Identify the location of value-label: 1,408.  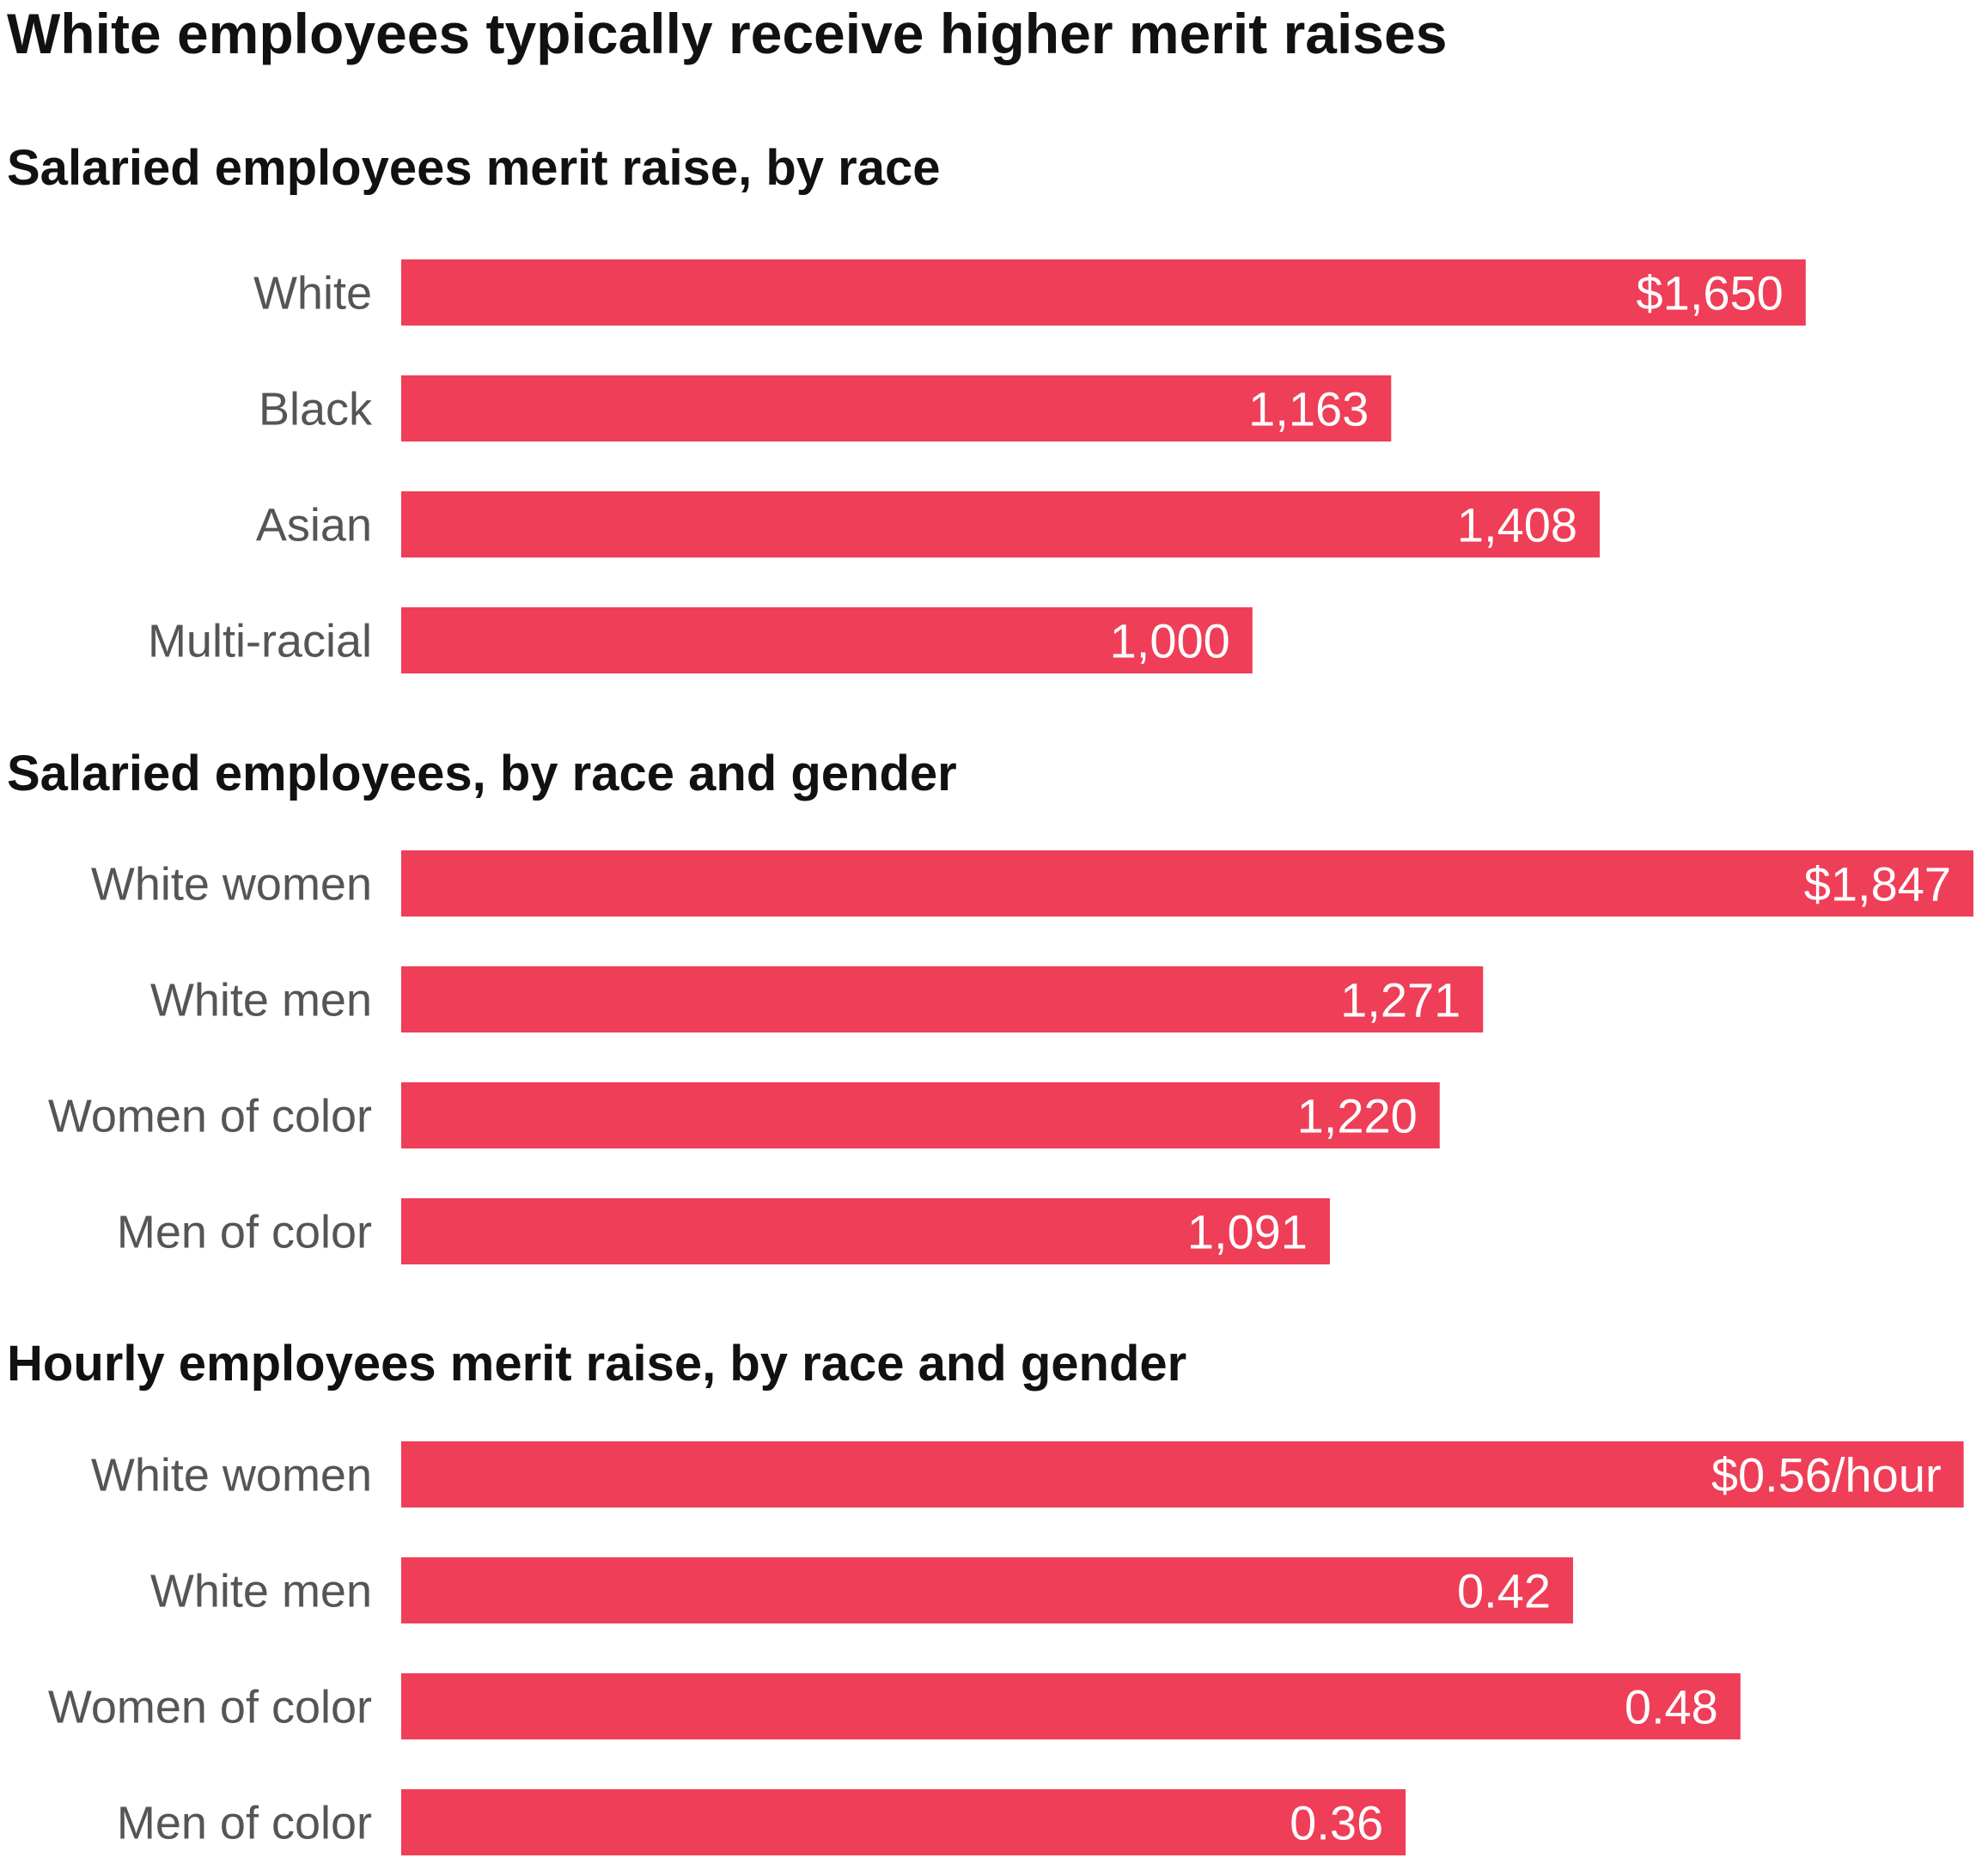
(1517, 525).